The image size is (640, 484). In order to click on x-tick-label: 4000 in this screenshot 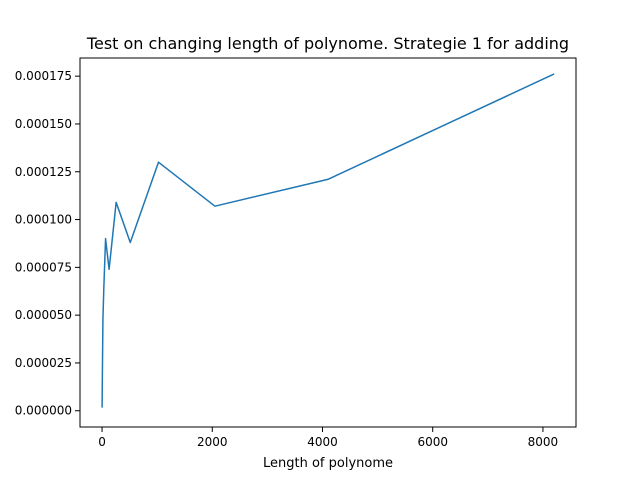, I will do `click(322, 442)`.